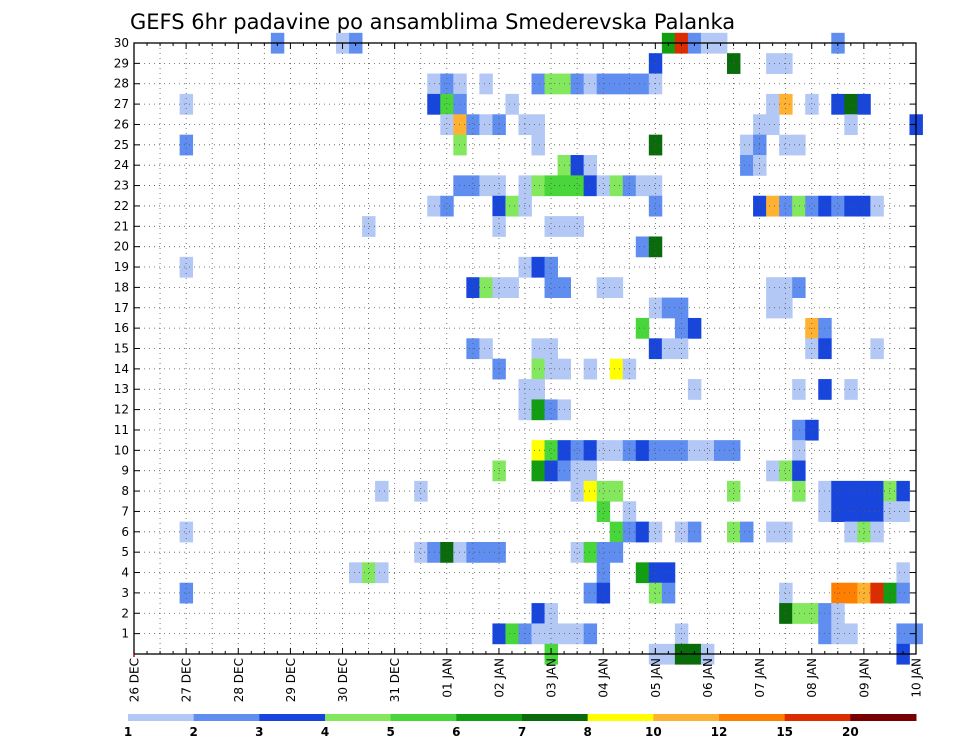 The image size is (960, 742). I want to click on y-tick-label-10: 10, so click(121, 450).